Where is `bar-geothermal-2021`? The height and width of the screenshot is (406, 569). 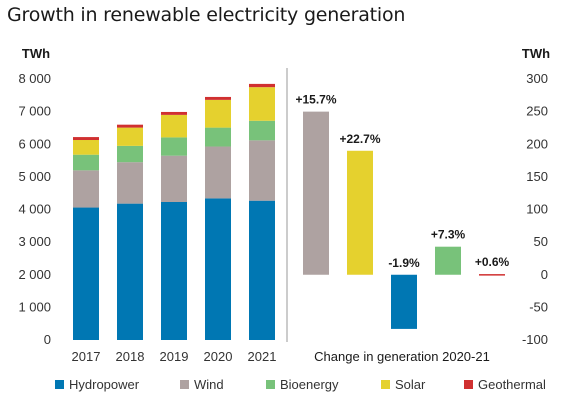 bar-geothermal-2021 is located at coordinates (262, 85).